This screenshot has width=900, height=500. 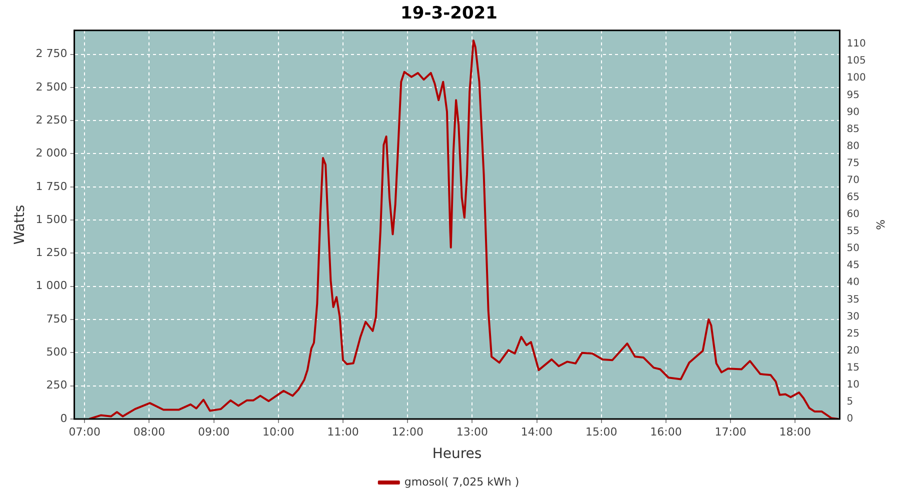 I want to click on y-tick-label: 2 250, so click(x=52, y=119).